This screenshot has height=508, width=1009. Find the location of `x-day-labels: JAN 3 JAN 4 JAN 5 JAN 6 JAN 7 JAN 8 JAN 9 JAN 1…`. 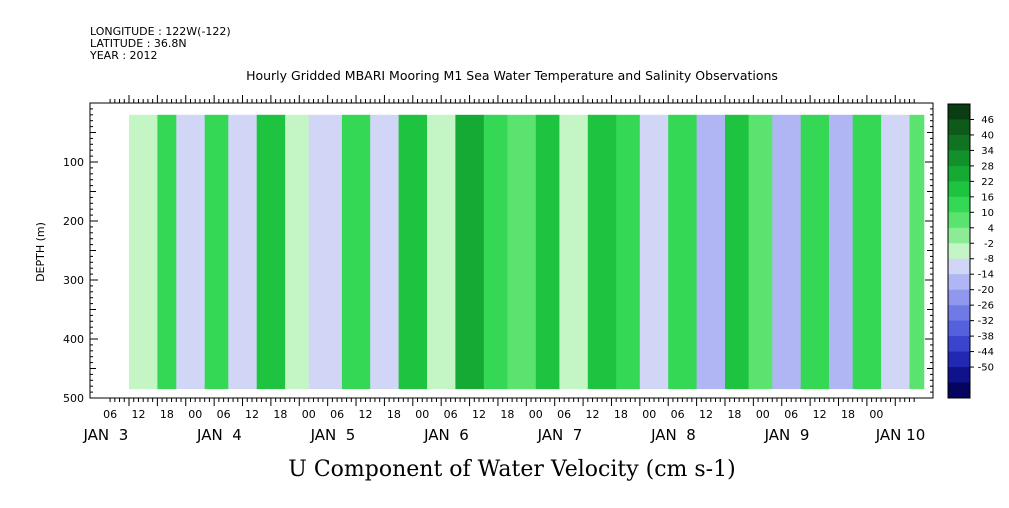

x-day-labels: JAN 3 JAN 4 JAN 5 JAN 6 JAN 7 JAN 8 JAN 9 JAN 1… is located at coordinates (504, 435).